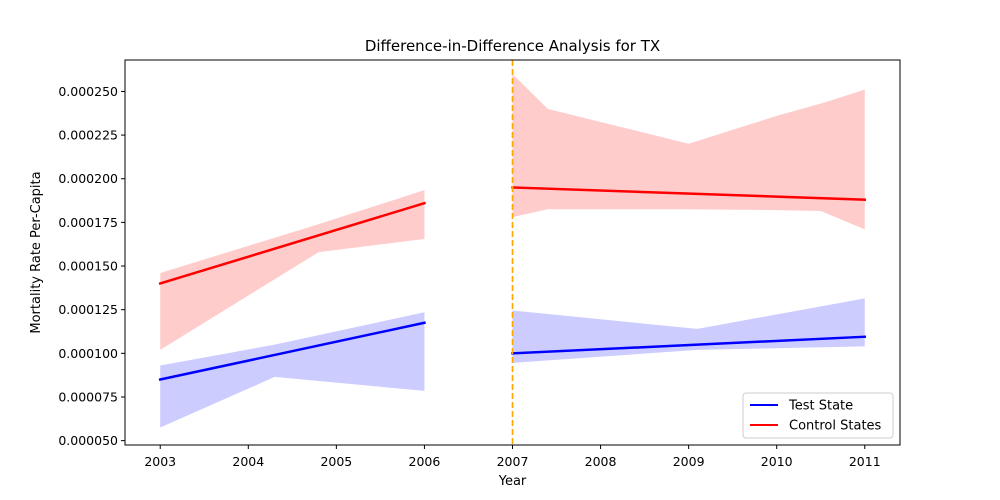  What do you see at coordinates (88, 135) in the screenshot?
I see `y-tick-label: 0.000225` at bounding box center [88, 135].